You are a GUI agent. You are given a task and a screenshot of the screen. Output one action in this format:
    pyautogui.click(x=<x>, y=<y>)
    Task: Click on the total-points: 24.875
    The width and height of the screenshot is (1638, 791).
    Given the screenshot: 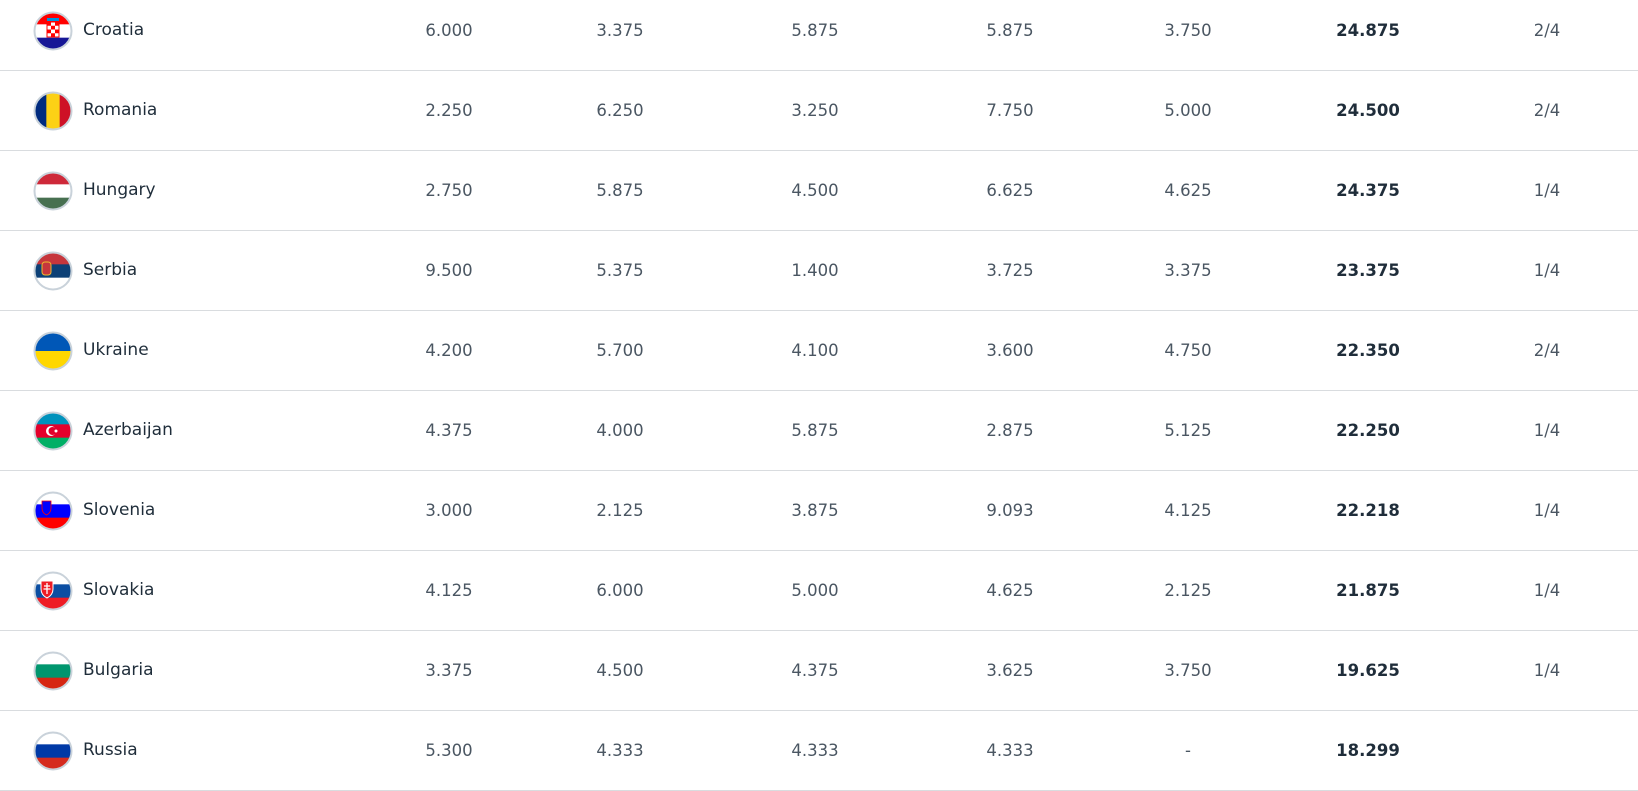 What is the action you would take?
    pyautogui.click(x=1368, y=30)
    